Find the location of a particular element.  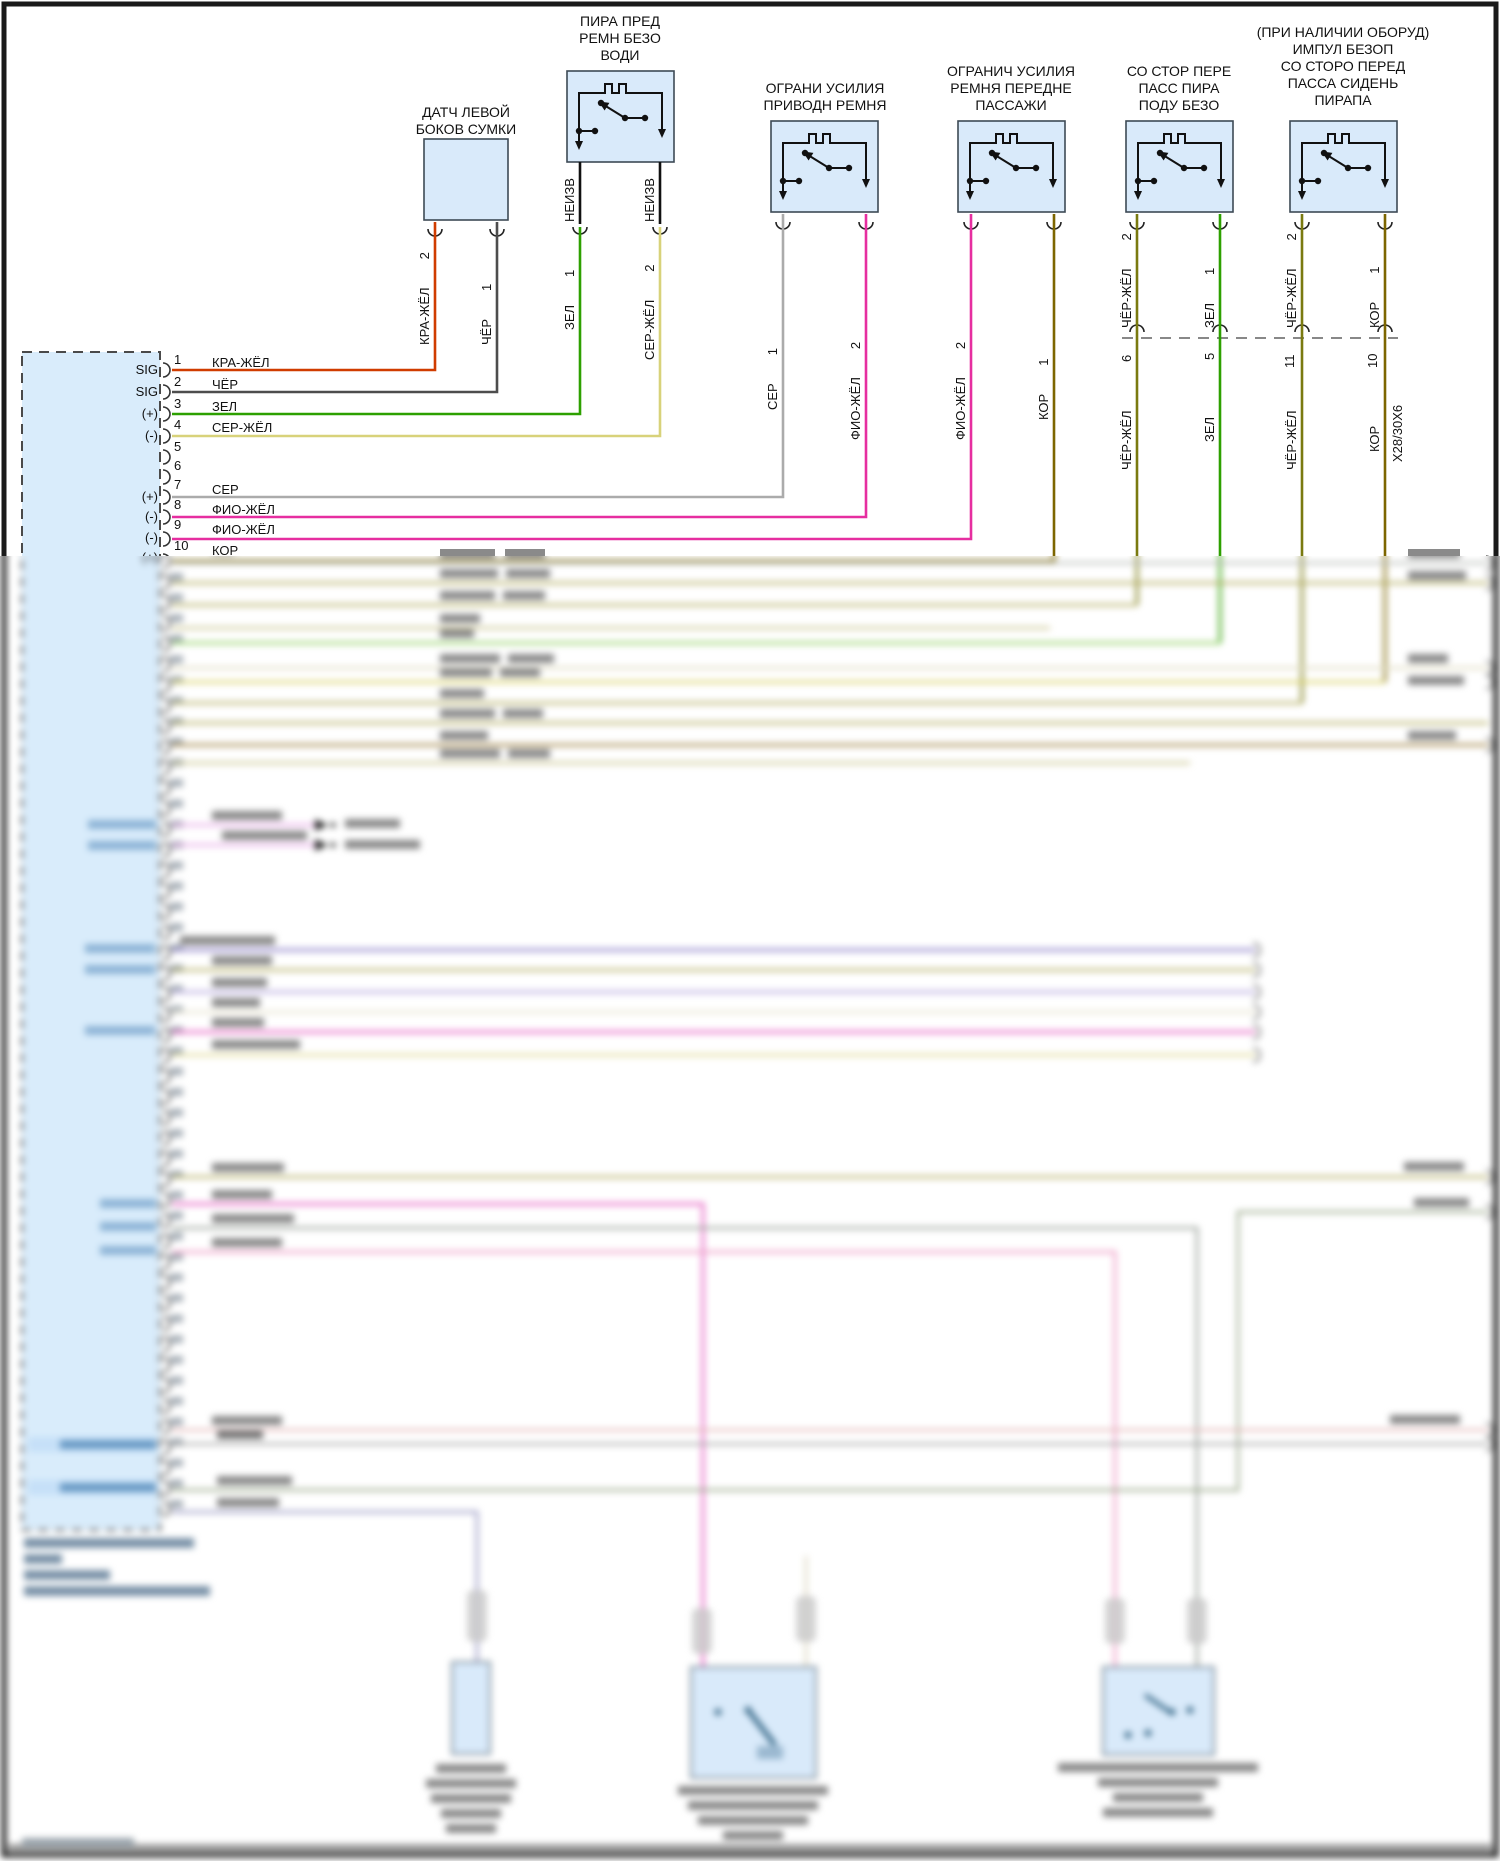

component-title-passenger-airbag-squib: СО СТОР ПЕРЕ ПАСС ПИРА ПОДУ БЕЗО is located at coordinates (1179, 88).